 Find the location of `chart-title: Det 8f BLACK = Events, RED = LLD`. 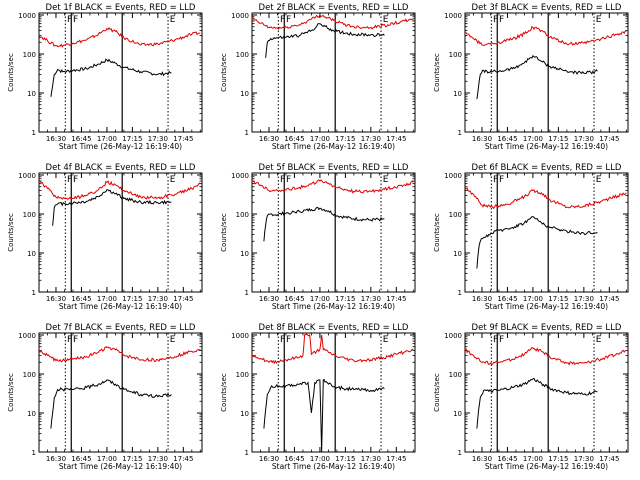

chart-title: Det 8f BLACK = Events, RED = LLD is located at coordinates (334, 328).